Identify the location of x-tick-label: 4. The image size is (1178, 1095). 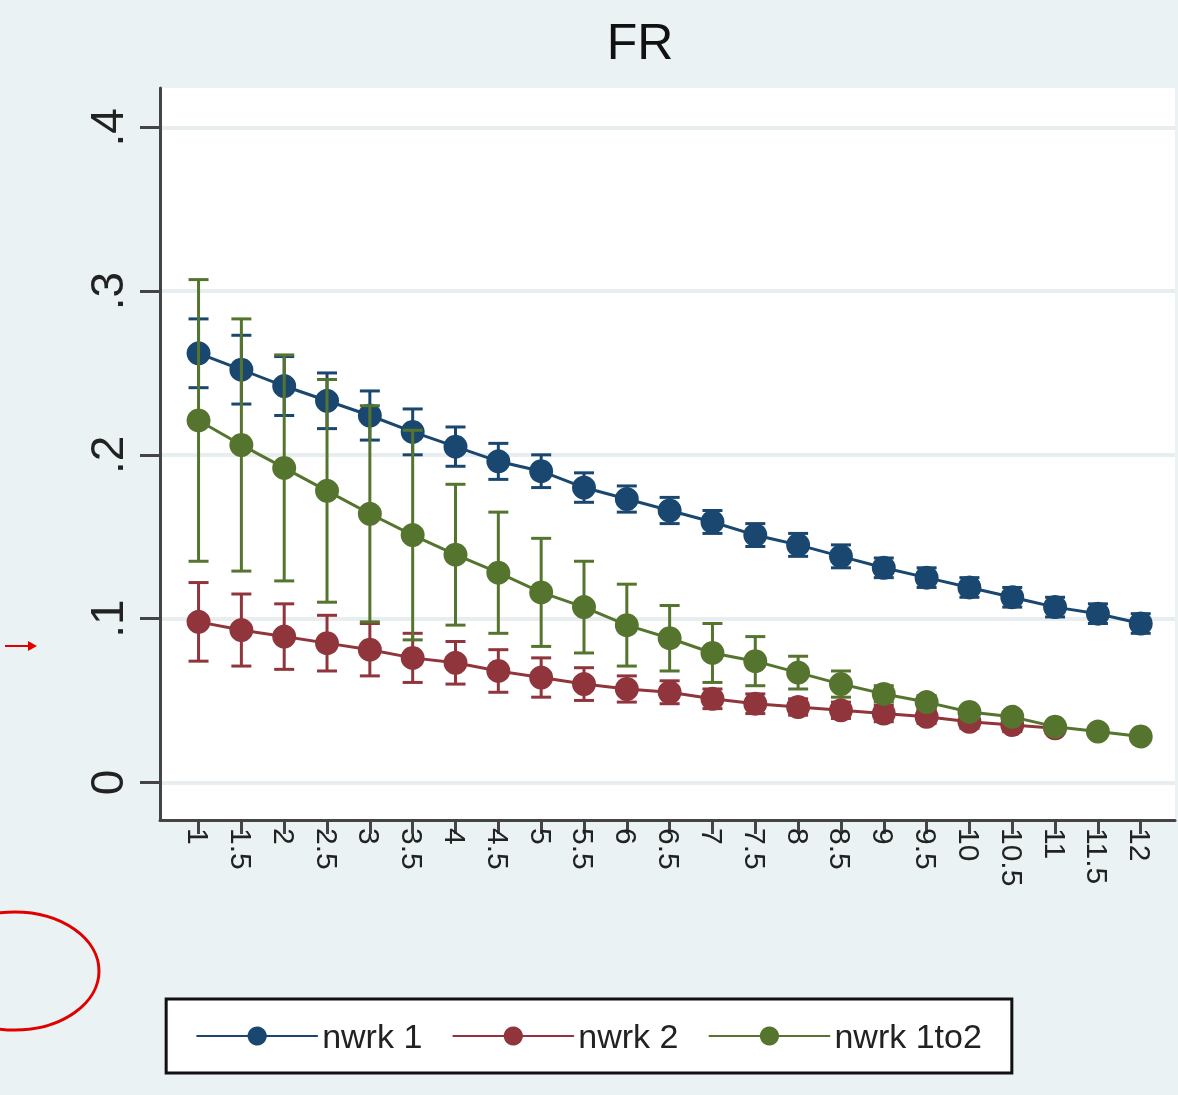
(456, 836).